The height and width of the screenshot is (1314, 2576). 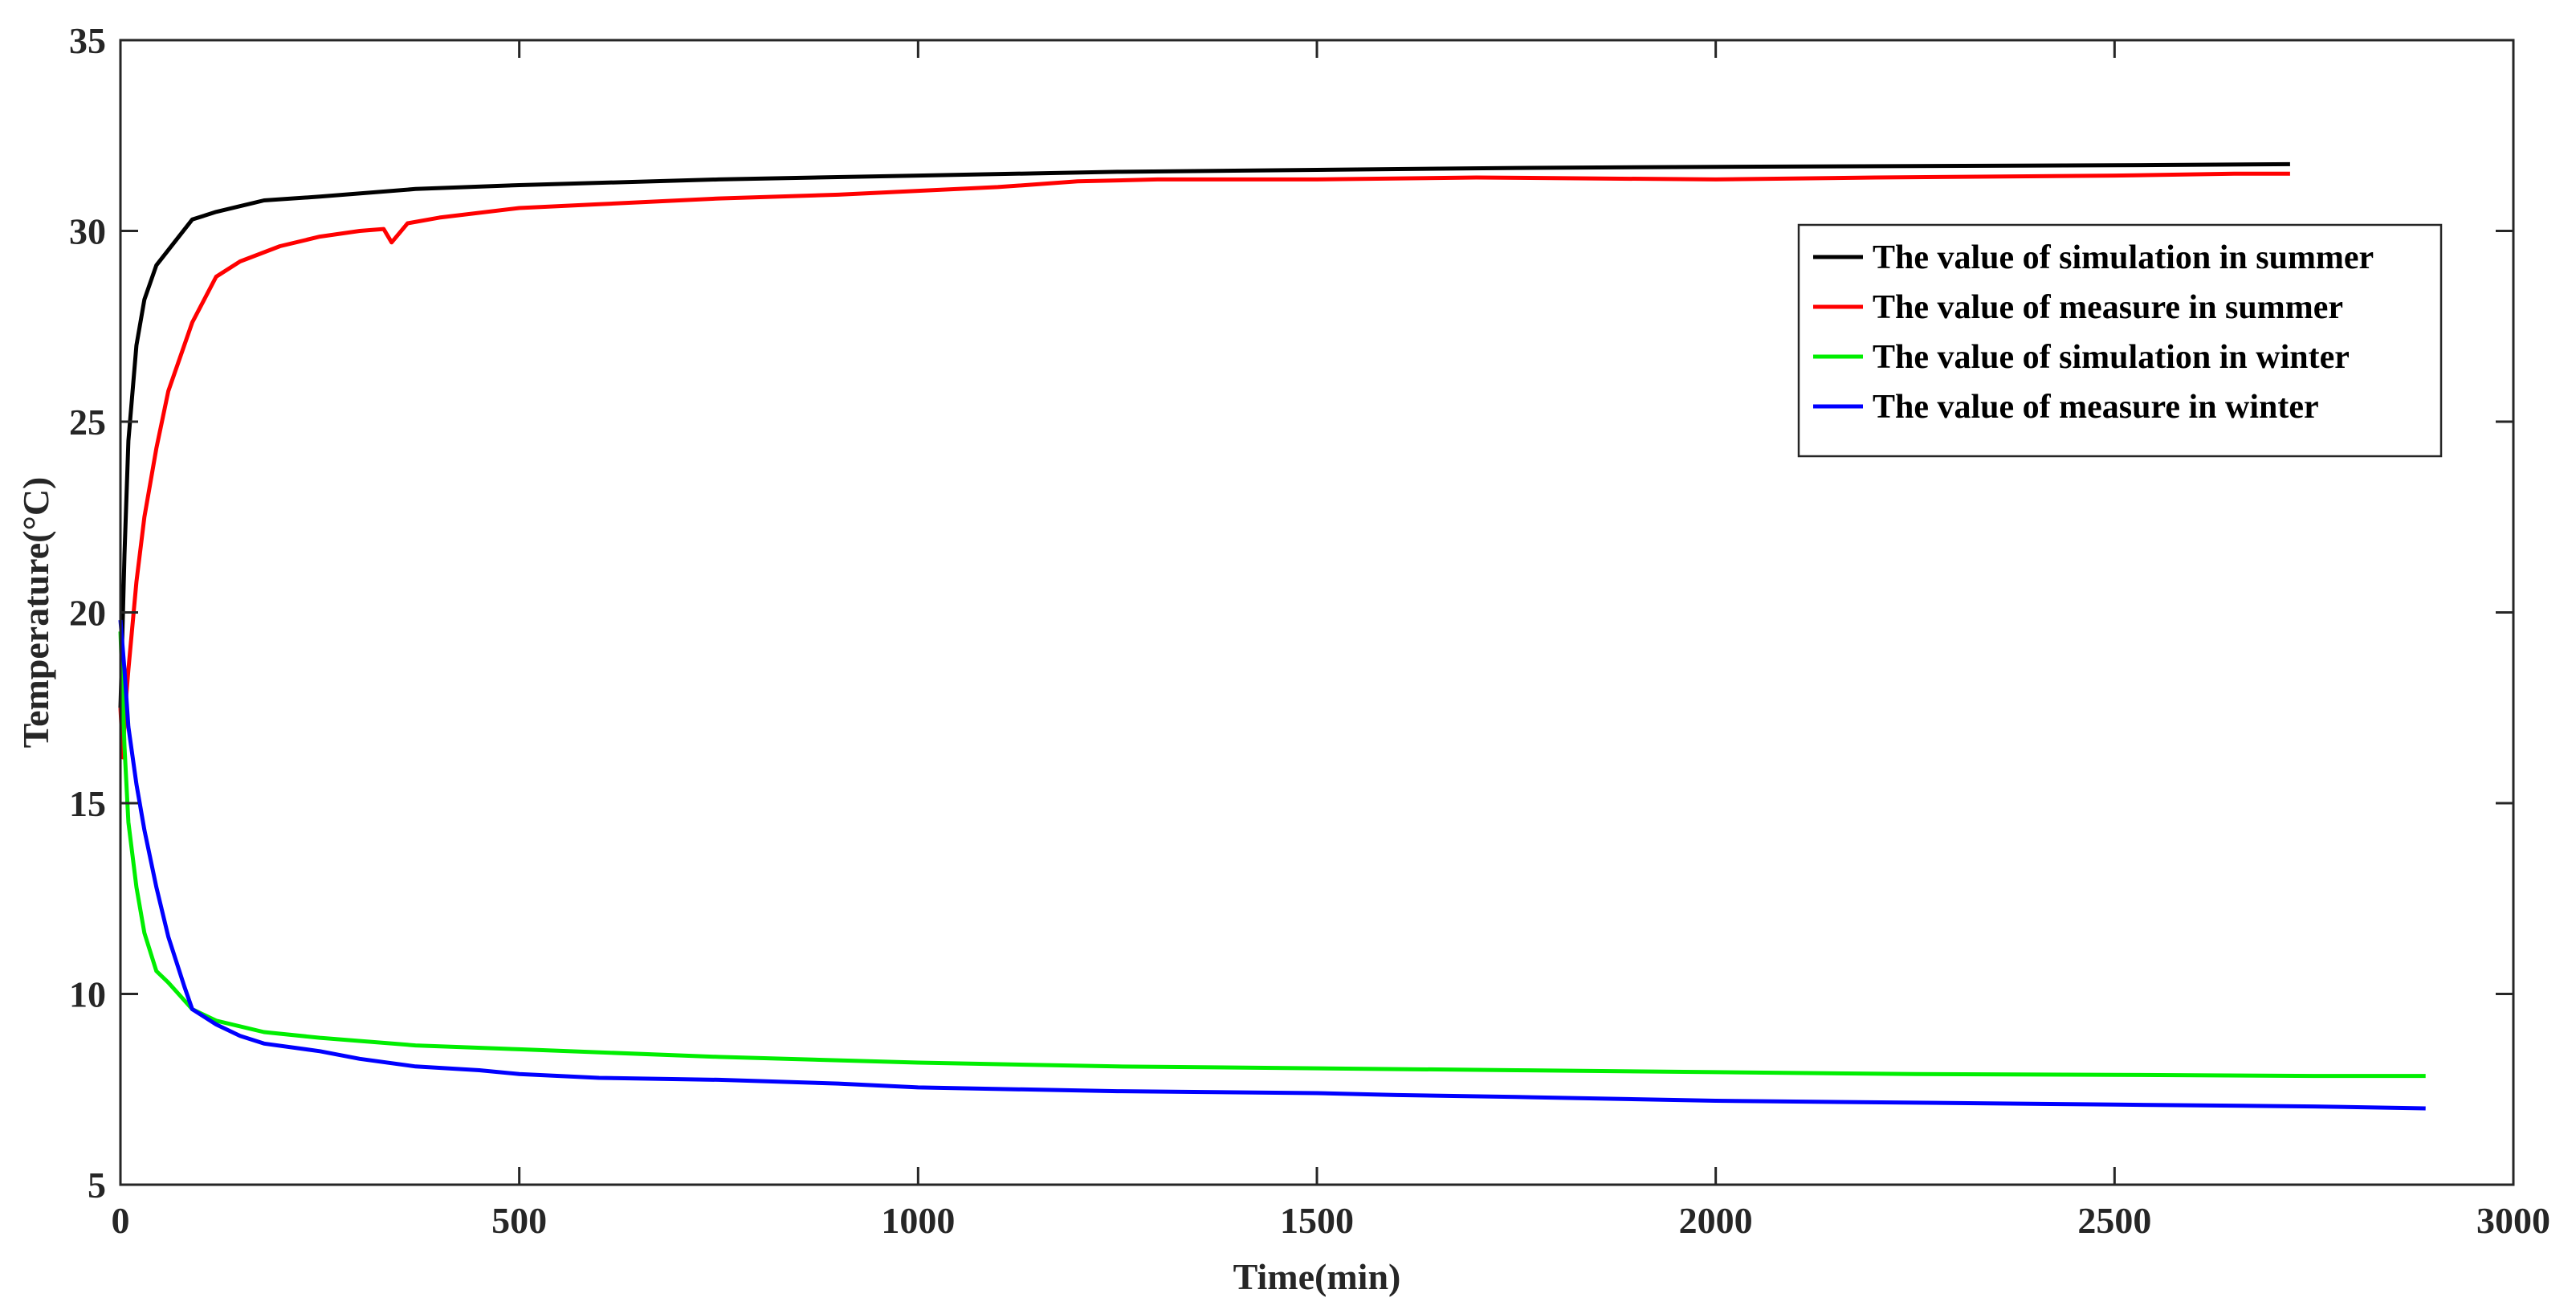 I want to click on legend-label: The value of measure in summer, so click(x=2108, y=307).